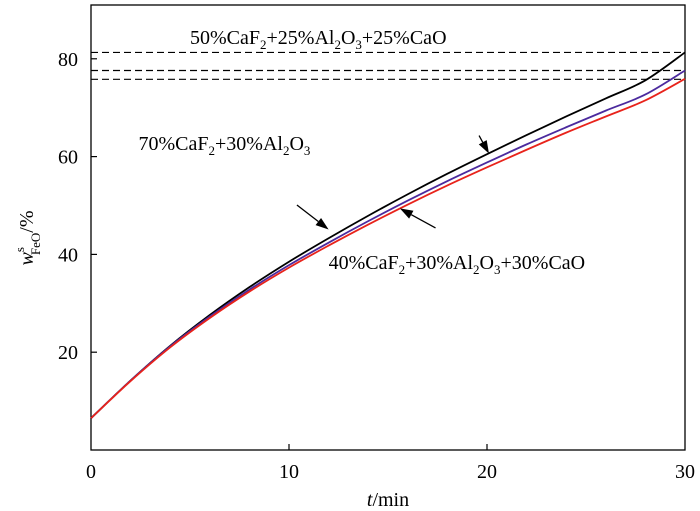 The width and height of the screenshot is (700, 511). I want to click on x-axis-unit: /min, so click(390, 500).